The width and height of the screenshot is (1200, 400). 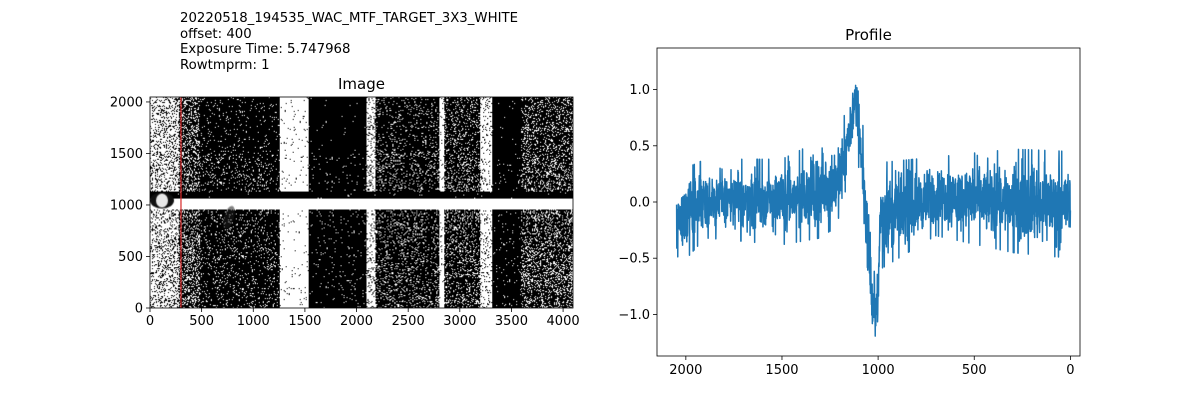 I want to click on y-tick-label: 500, so click(x=130, y=257).